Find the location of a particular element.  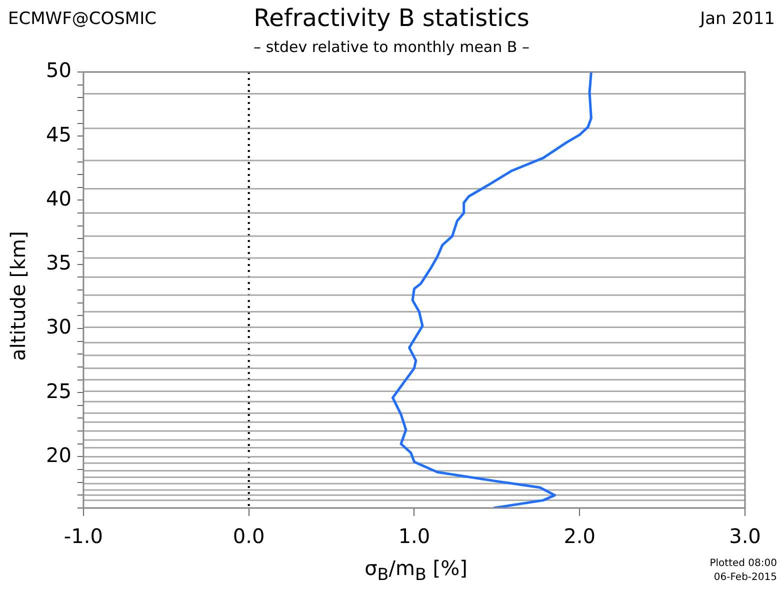

x-axis-title: σ$_{B}$/m$_{B}$ [%] is located at coordinates (416, 570).